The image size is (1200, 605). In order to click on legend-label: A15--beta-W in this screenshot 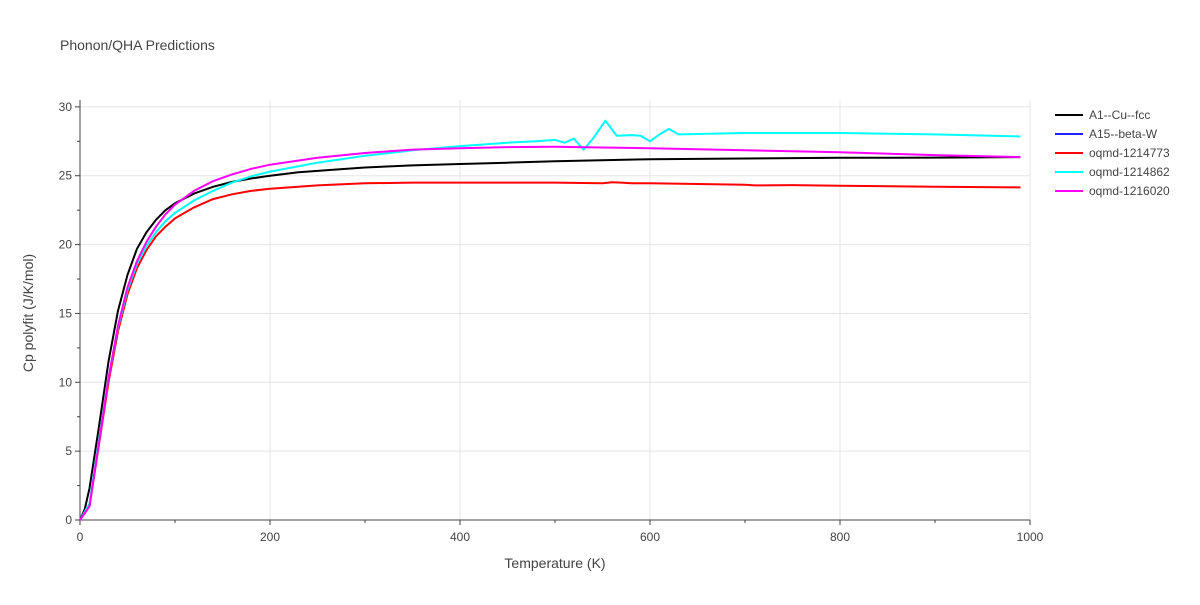, I will do `click(1123, 134)`.